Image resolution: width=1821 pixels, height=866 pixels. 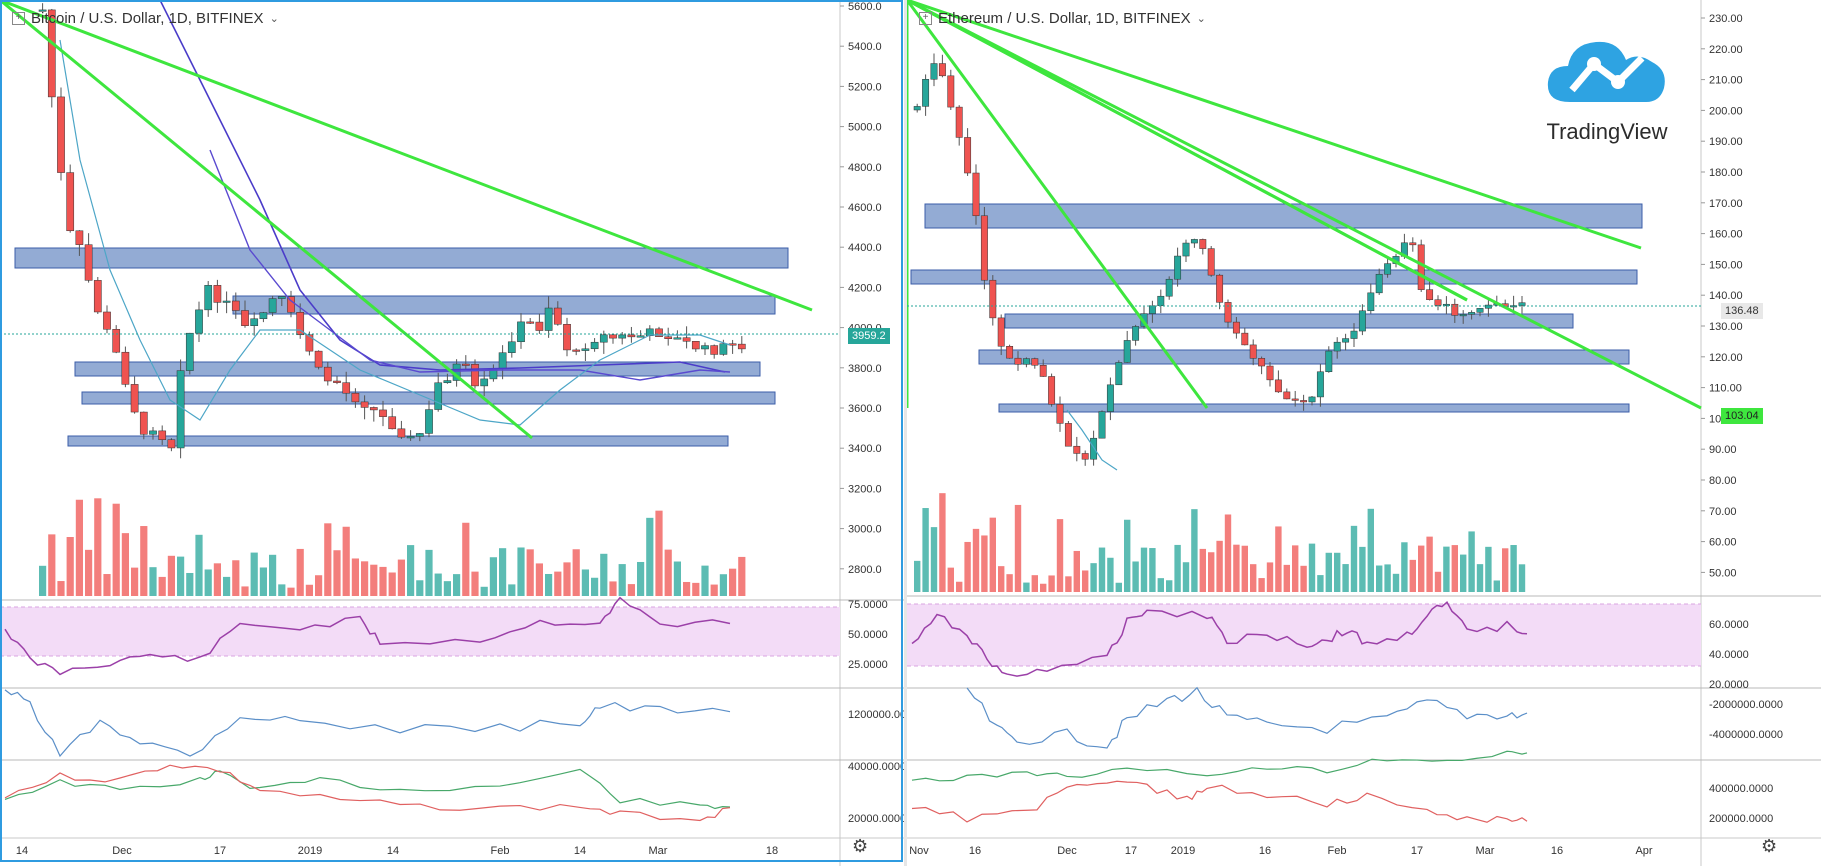 What do you see at coordinates (580, 851) in the screenshot?
I see `time-axis-label: 14` at bounding box center [580, 851].